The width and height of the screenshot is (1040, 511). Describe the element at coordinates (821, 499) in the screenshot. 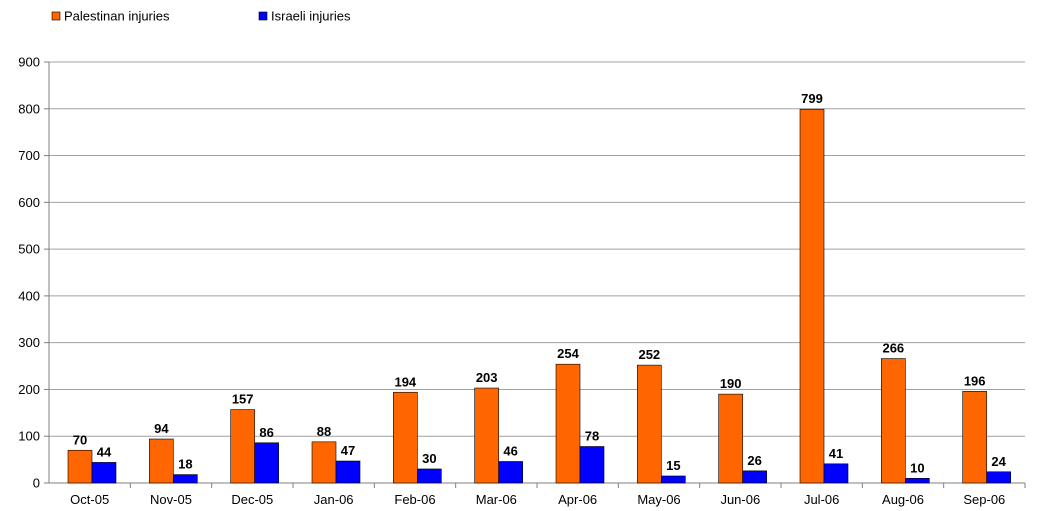

I see `x-tick-label: Jul-06` at that location.